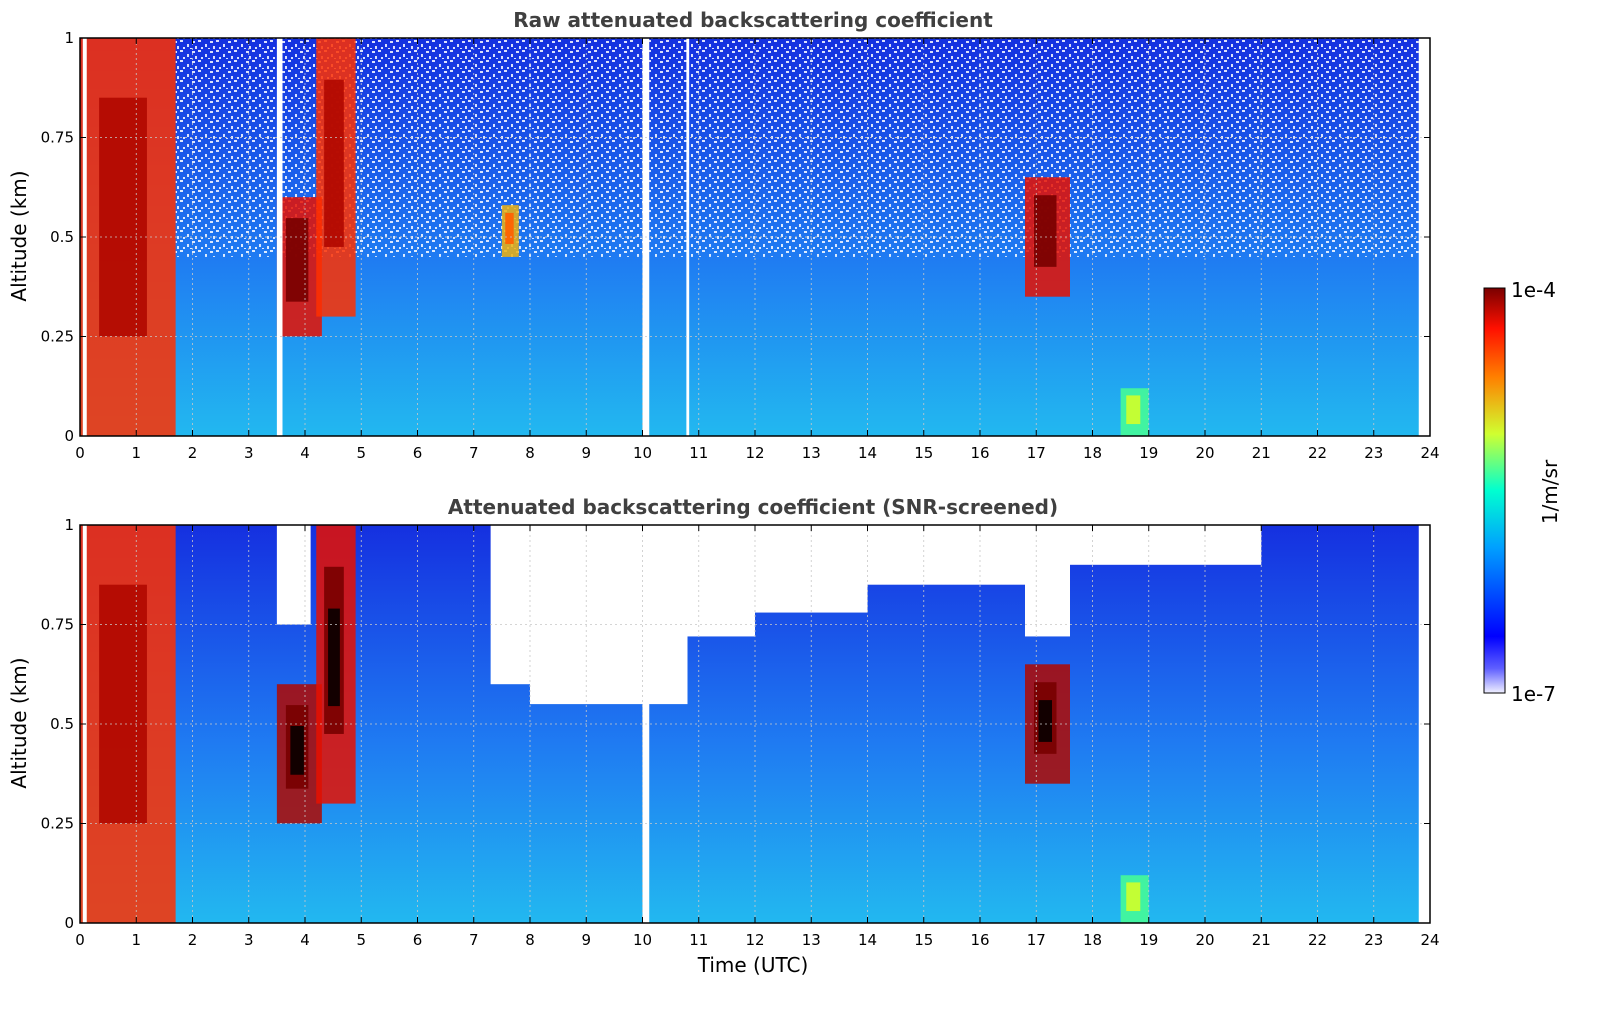  I want to click on colorbar-max-label: 1e-4, so click(1533, 290).